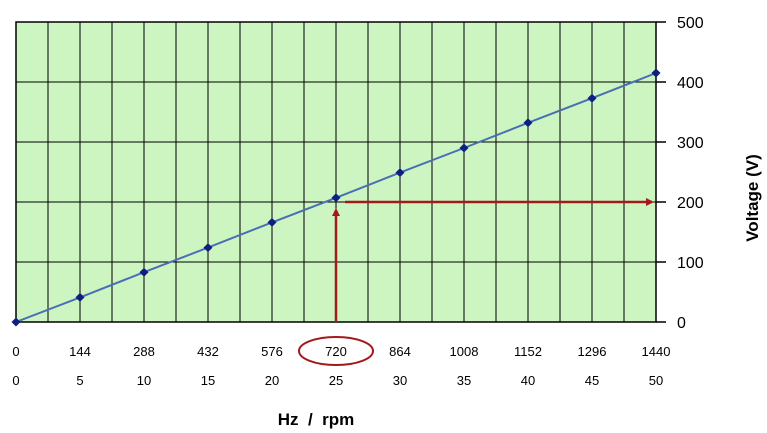 The height and width of the screenshot is (433, 767). Describe the element at coordinates (144, 351) in the screenshot. I see `x-rpm-tick-label: 288` at that location.